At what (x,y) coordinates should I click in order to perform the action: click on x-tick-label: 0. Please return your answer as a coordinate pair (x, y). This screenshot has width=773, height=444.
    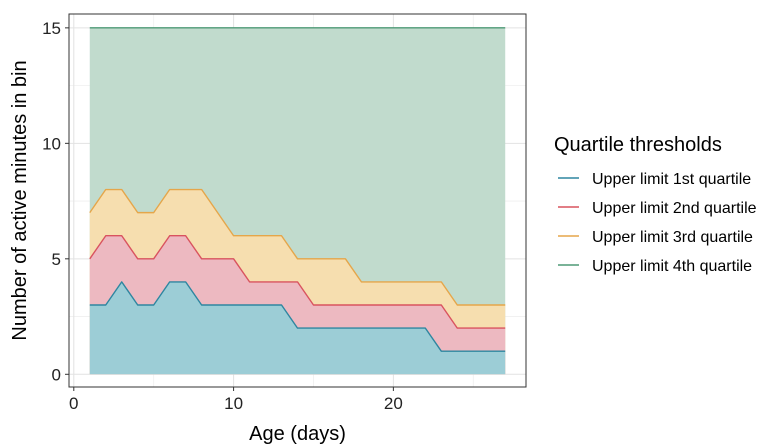
    Looking at the image, I should click on (73, 403).